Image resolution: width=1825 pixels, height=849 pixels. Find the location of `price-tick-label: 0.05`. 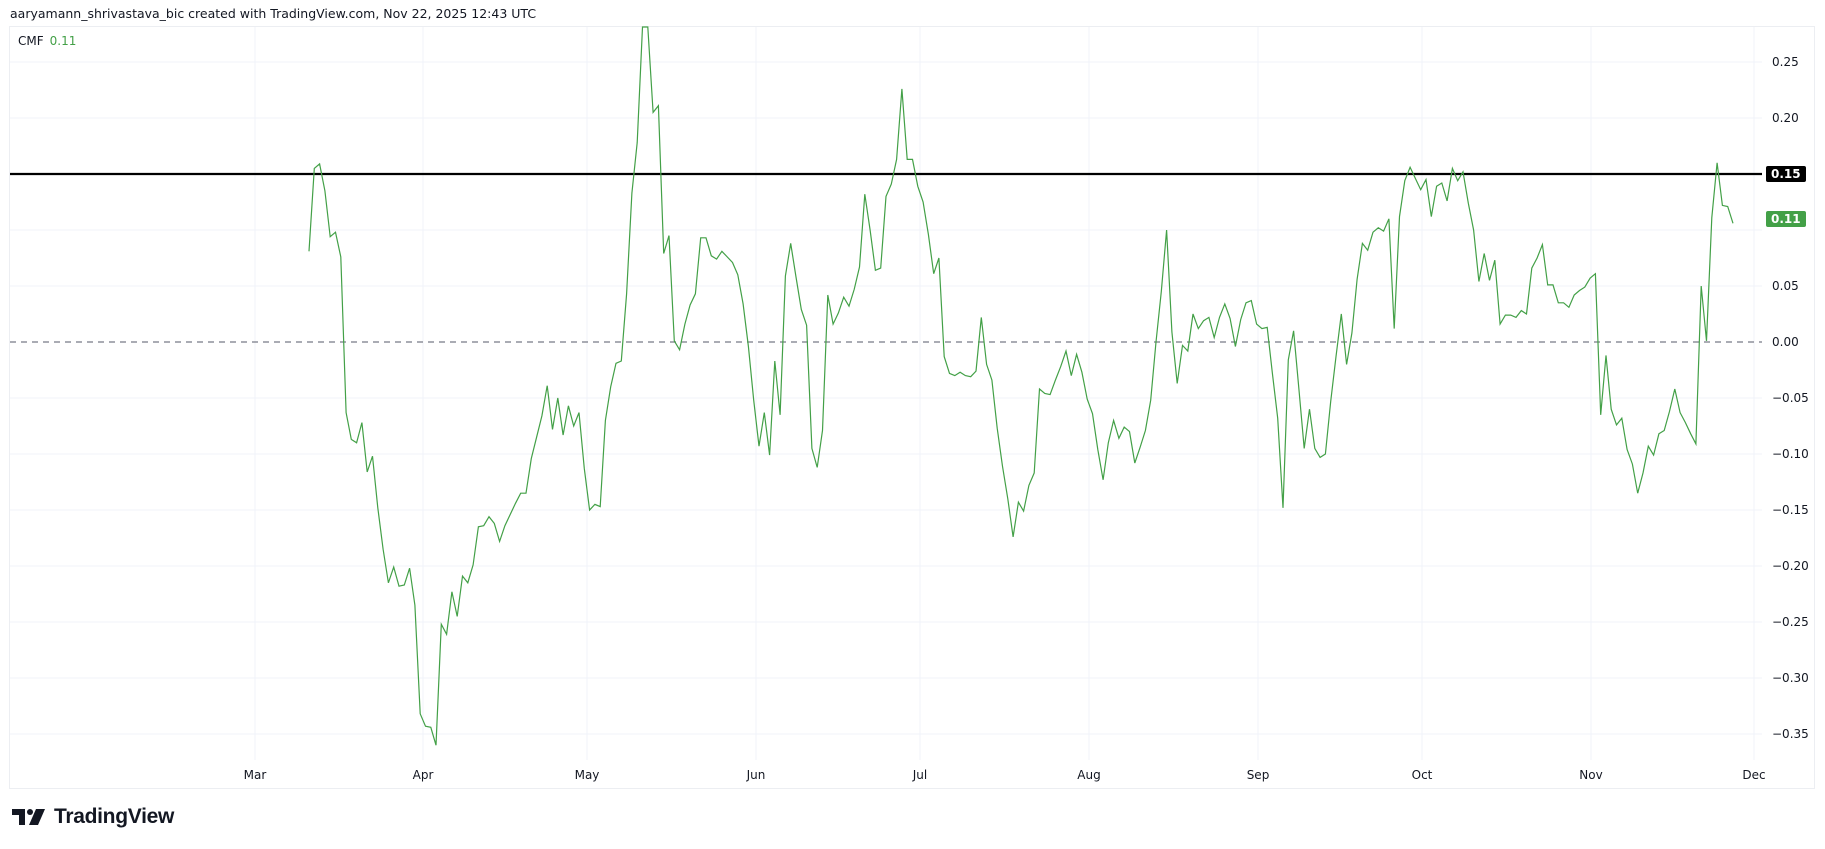

price-tick-label: 0.05 is located at coordinates (1785, 286).